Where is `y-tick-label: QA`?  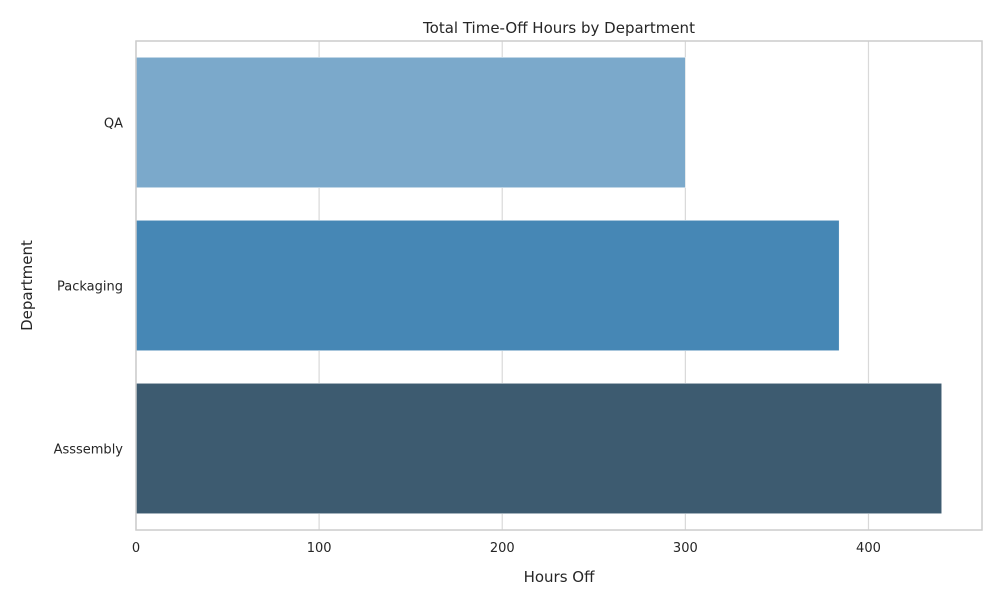
y-tick-label: QA is located at coordinates (113, 124).